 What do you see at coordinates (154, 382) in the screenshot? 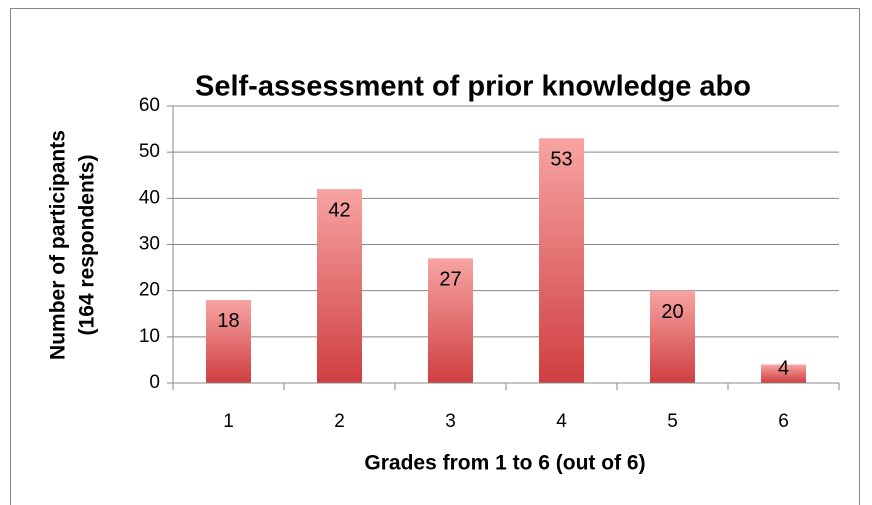
I see `y-tick-label: 0` at bounding box center [154, 382].